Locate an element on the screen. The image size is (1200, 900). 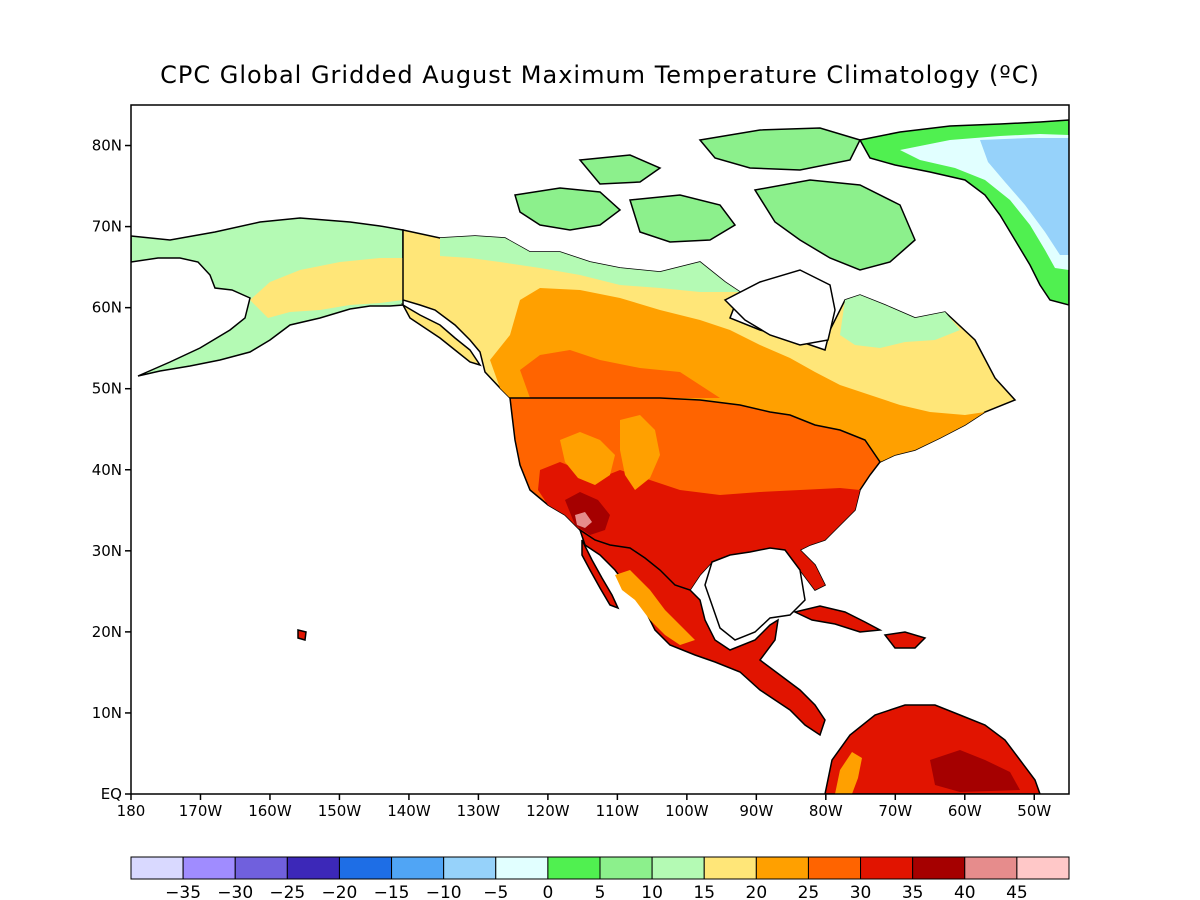
colorbar-label: 10 is located at coordinates (652, 891).